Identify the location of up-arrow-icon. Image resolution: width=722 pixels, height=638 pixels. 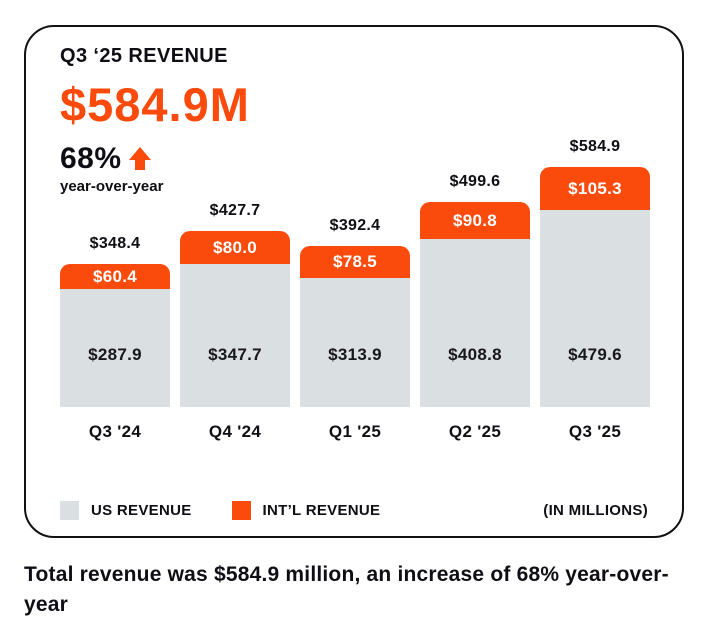
(140, 159).